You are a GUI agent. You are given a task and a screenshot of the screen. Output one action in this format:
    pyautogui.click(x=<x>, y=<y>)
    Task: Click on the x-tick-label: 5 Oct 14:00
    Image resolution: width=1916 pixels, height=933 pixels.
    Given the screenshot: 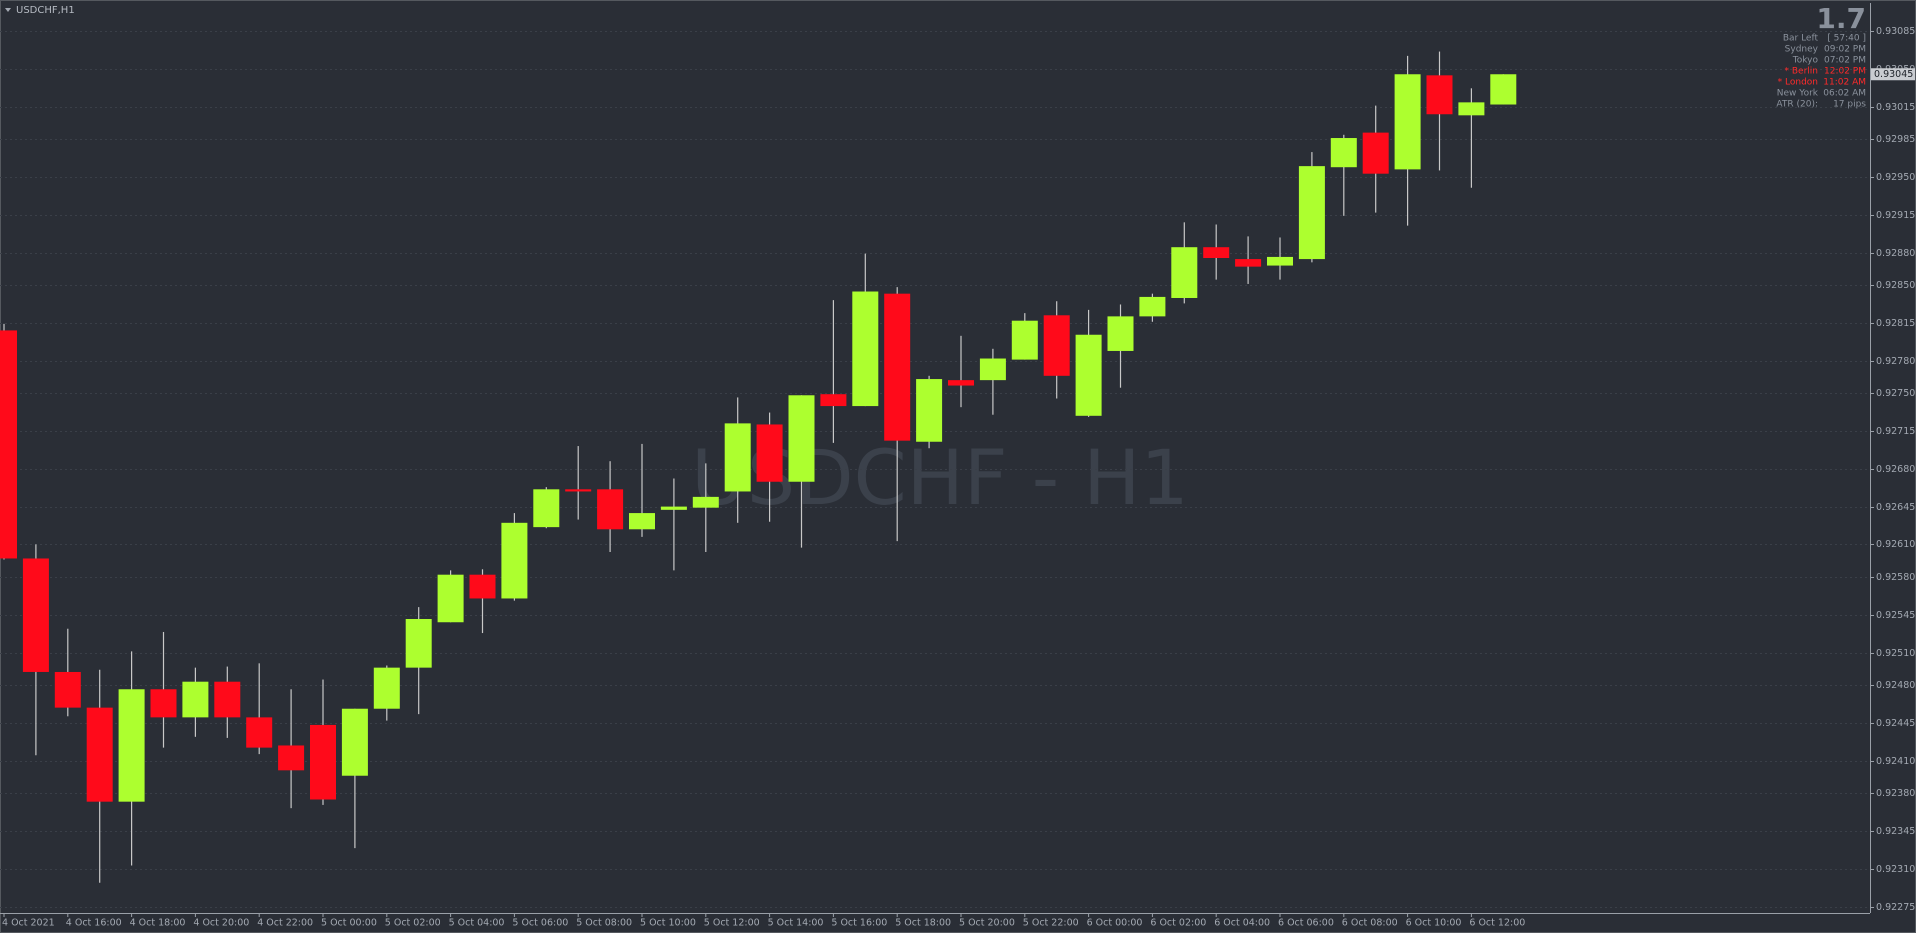 What is the action you would take?
    pyautogui.click(x=796, y=923)
    